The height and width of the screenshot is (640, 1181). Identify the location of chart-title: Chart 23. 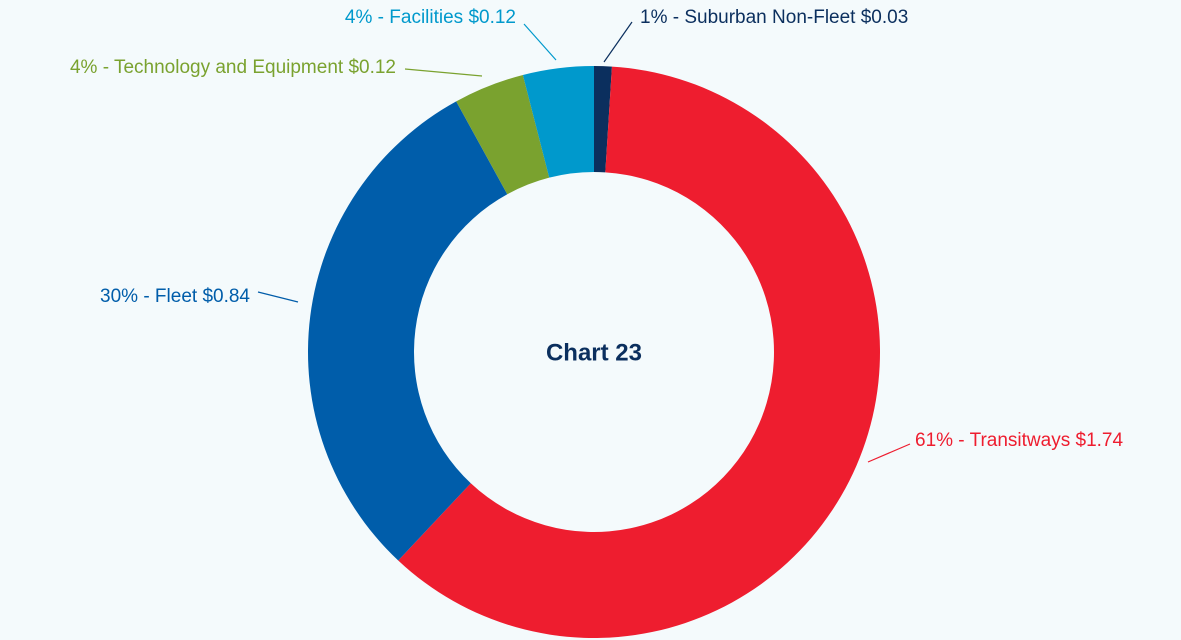
(594, 352).